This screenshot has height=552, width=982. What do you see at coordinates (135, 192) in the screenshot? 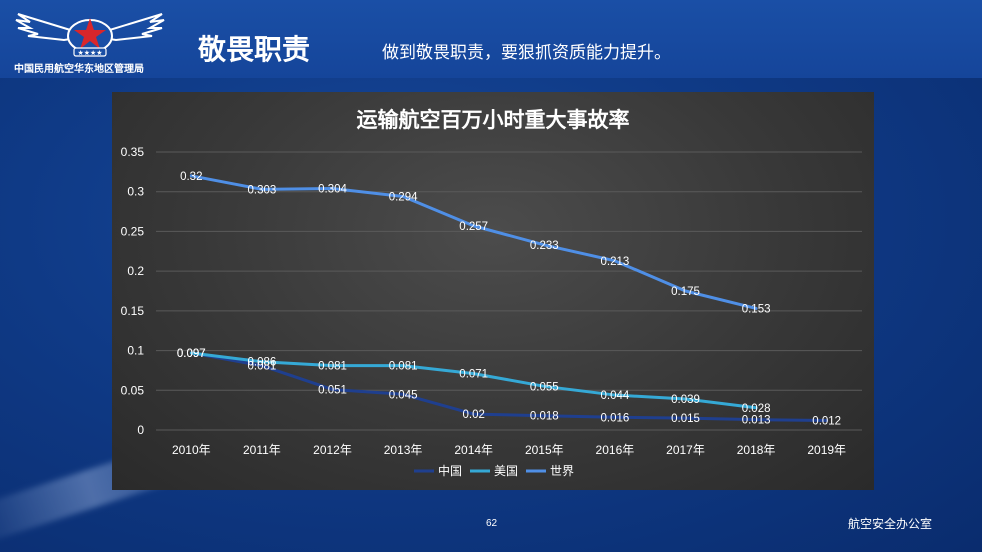
I see `y-tick-label: 0.3` at bounding box center [135, 192].